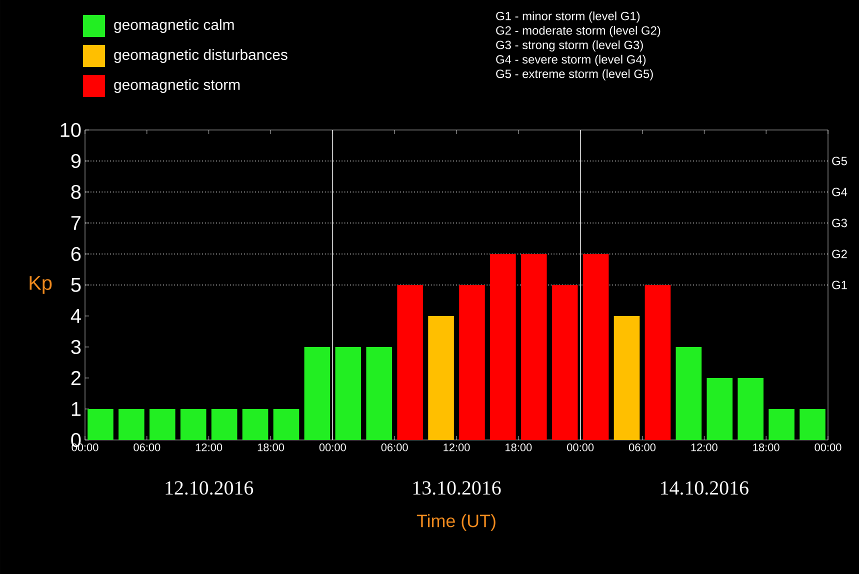 The width and height of the screenshot is (859, 574). I want to click on ref-line-label: G3, so click(839, 223).